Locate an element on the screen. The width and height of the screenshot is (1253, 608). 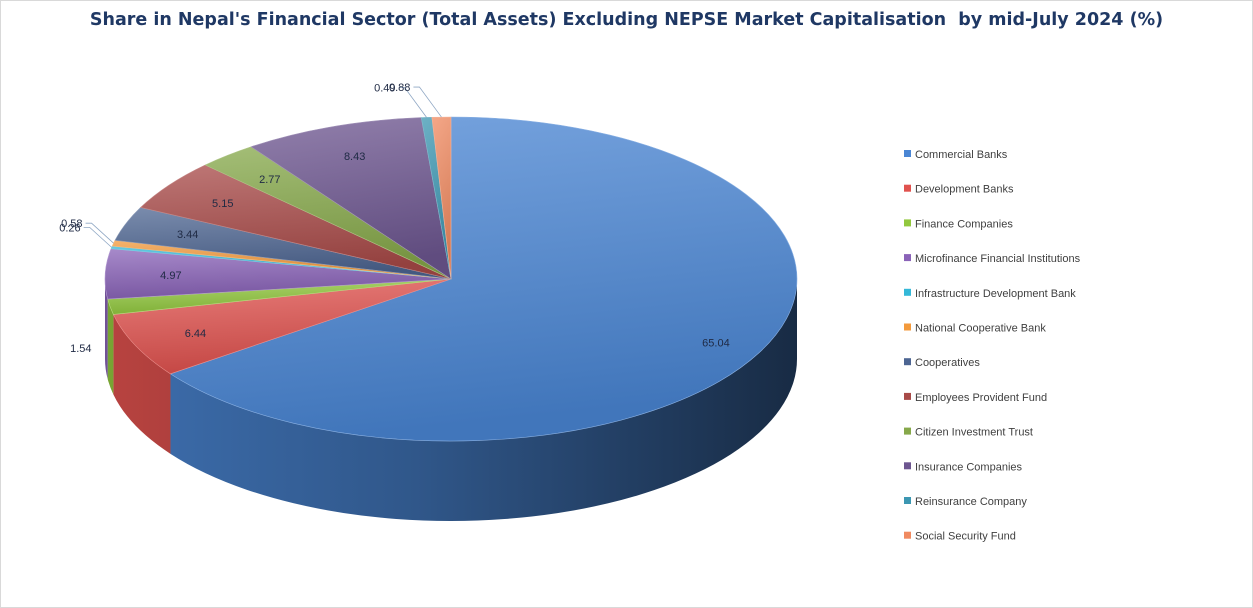
legend-label: Reinsurance Company is located at coordinates (971, 502).